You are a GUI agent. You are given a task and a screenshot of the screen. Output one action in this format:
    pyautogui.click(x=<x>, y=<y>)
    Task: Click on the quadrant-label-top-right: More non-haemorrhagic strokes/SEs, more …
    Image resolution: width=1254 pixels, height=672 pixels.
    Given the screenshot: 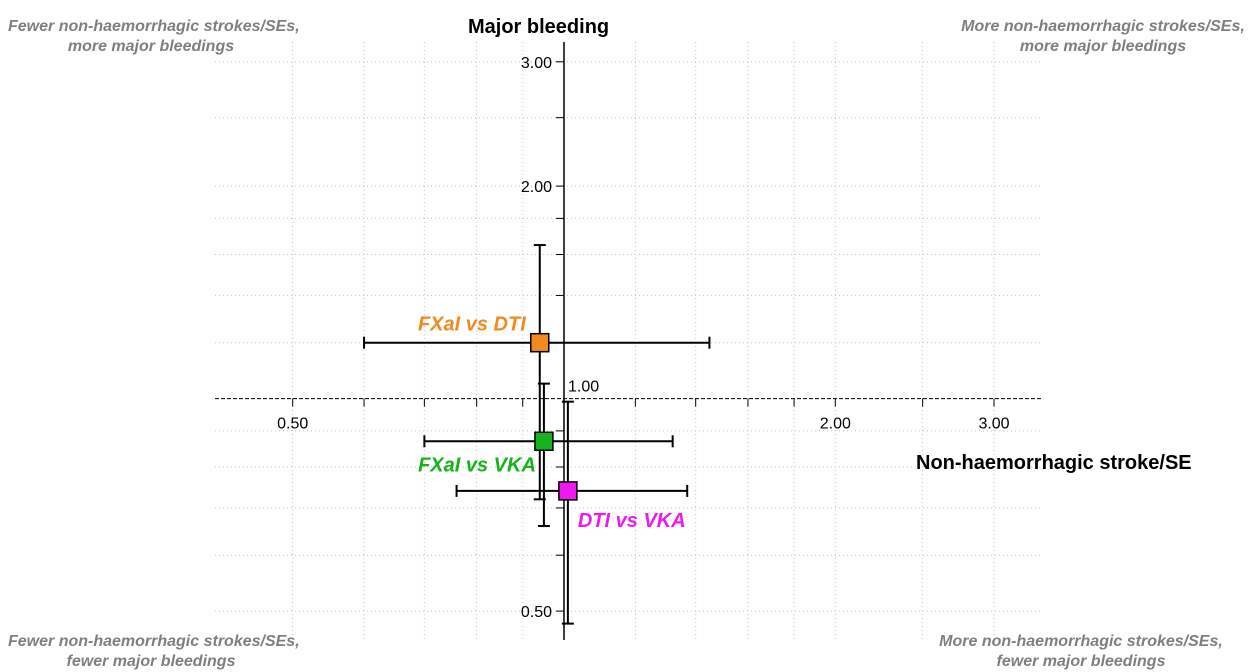 What is the action you would take?
    pyautogui.click(x=1103, y=37)
    